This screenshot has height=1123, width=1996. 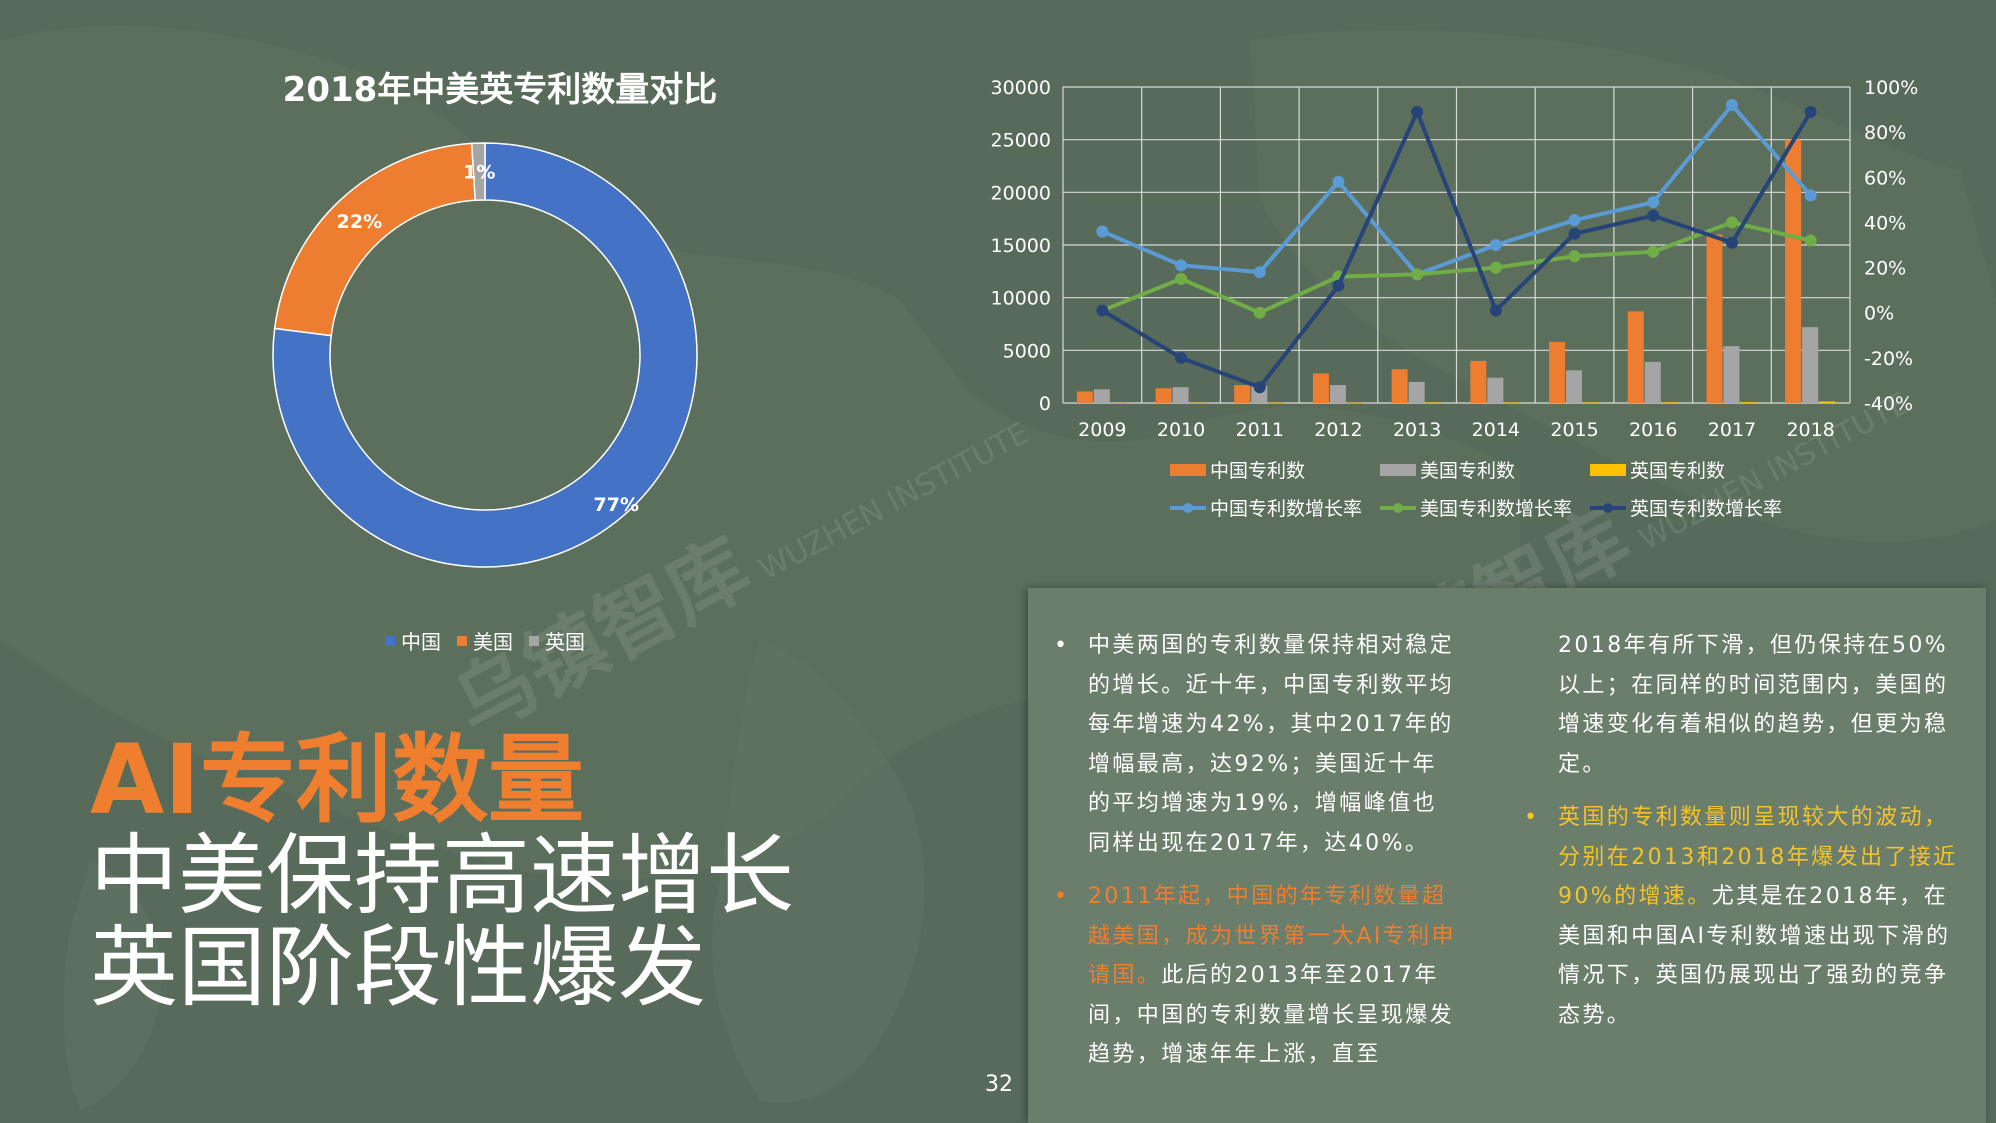 I want to click on legend-label: 美国专利数, so click(x=1467, y=471).